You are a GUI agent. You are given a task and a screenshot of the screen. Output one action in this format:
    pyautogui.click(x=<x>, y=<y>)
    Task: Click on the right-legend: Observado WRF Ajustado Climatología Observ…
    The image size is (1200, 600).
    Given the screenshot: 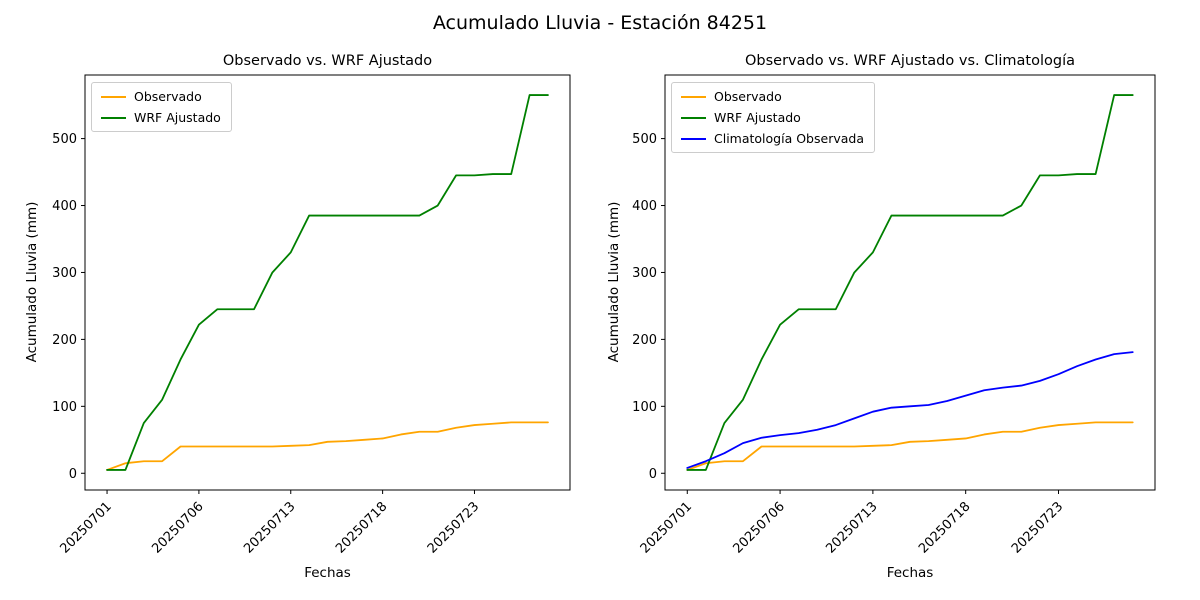 What is the action you would take?
    pyautogui.click(x=773, y=117)
    